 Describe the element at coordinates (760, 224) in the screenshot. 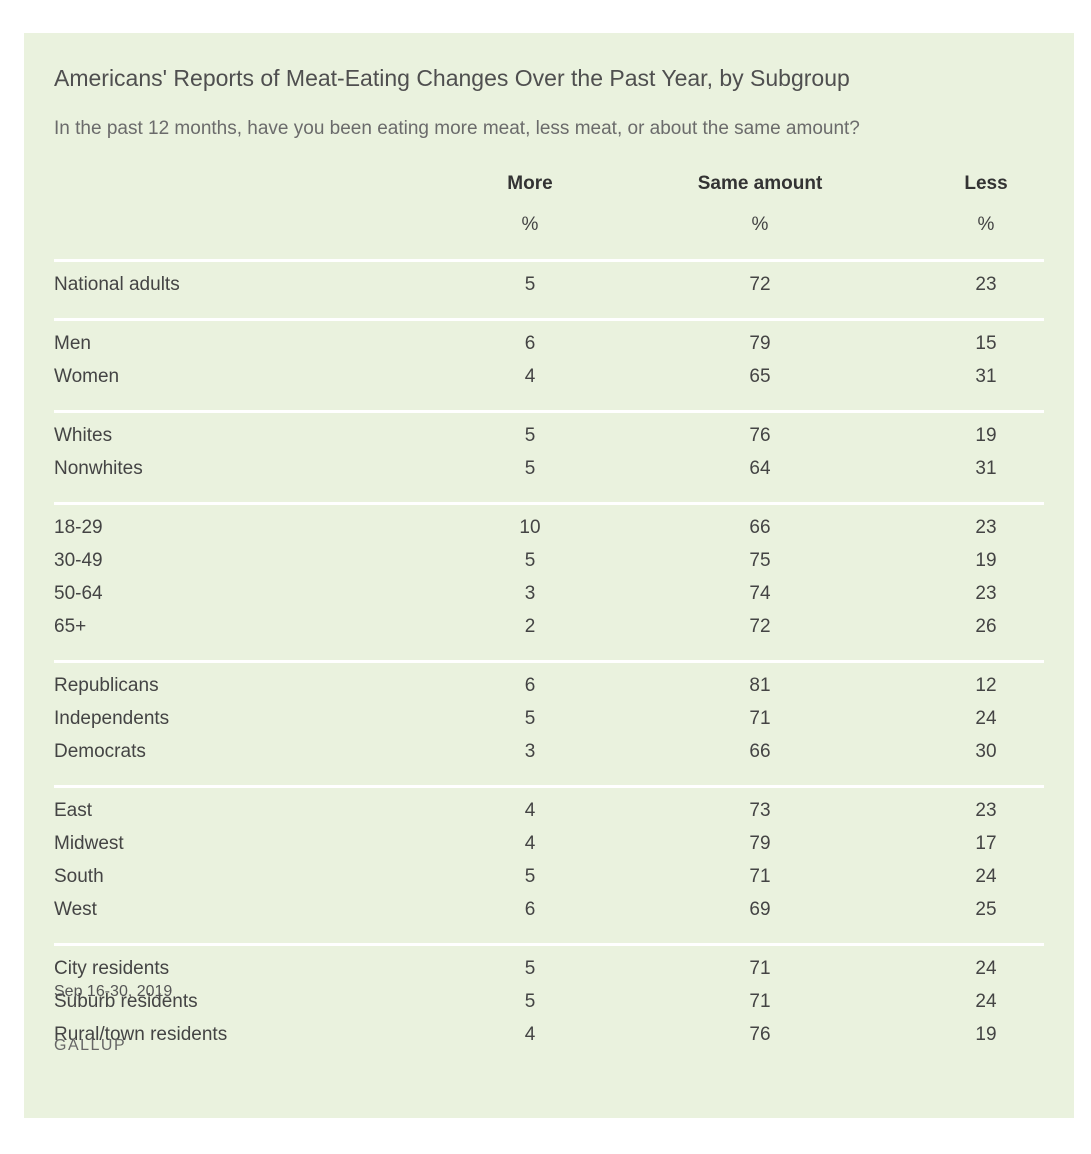

I see `unit-header-same: %` at that location.